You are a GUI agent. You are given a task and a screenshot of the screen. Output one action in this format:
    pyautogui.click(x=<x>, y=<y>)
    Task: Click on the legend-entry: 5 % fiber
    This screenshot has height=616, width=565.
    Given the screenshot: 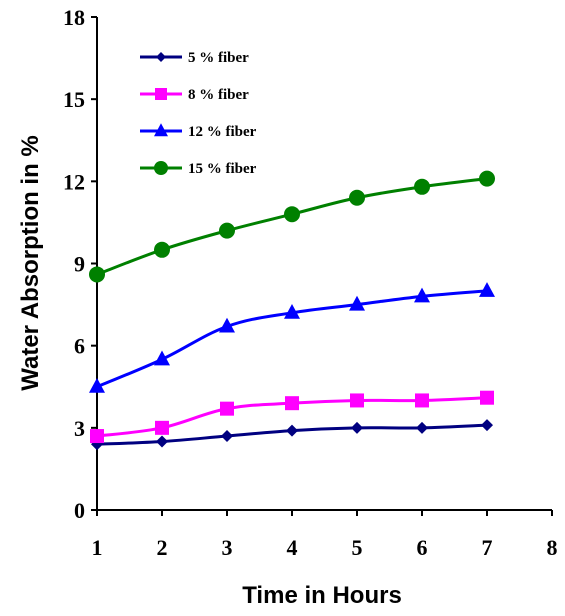 What is the action you would take?
    pyautogui.click(x=194, y=58)
    